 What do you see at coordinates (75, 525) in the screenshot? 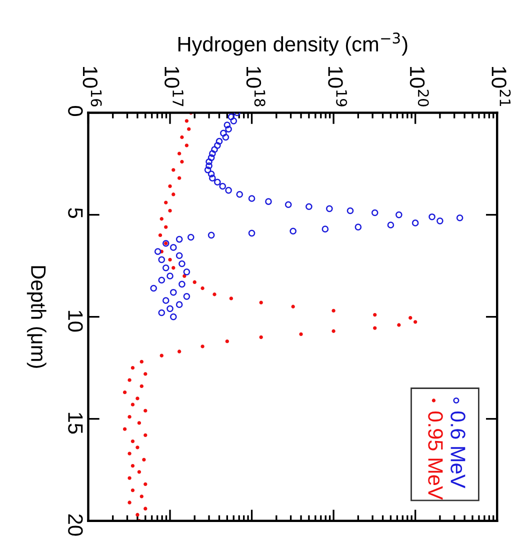
I see `y-tick-label: 20` at bounding box center [75, 525].